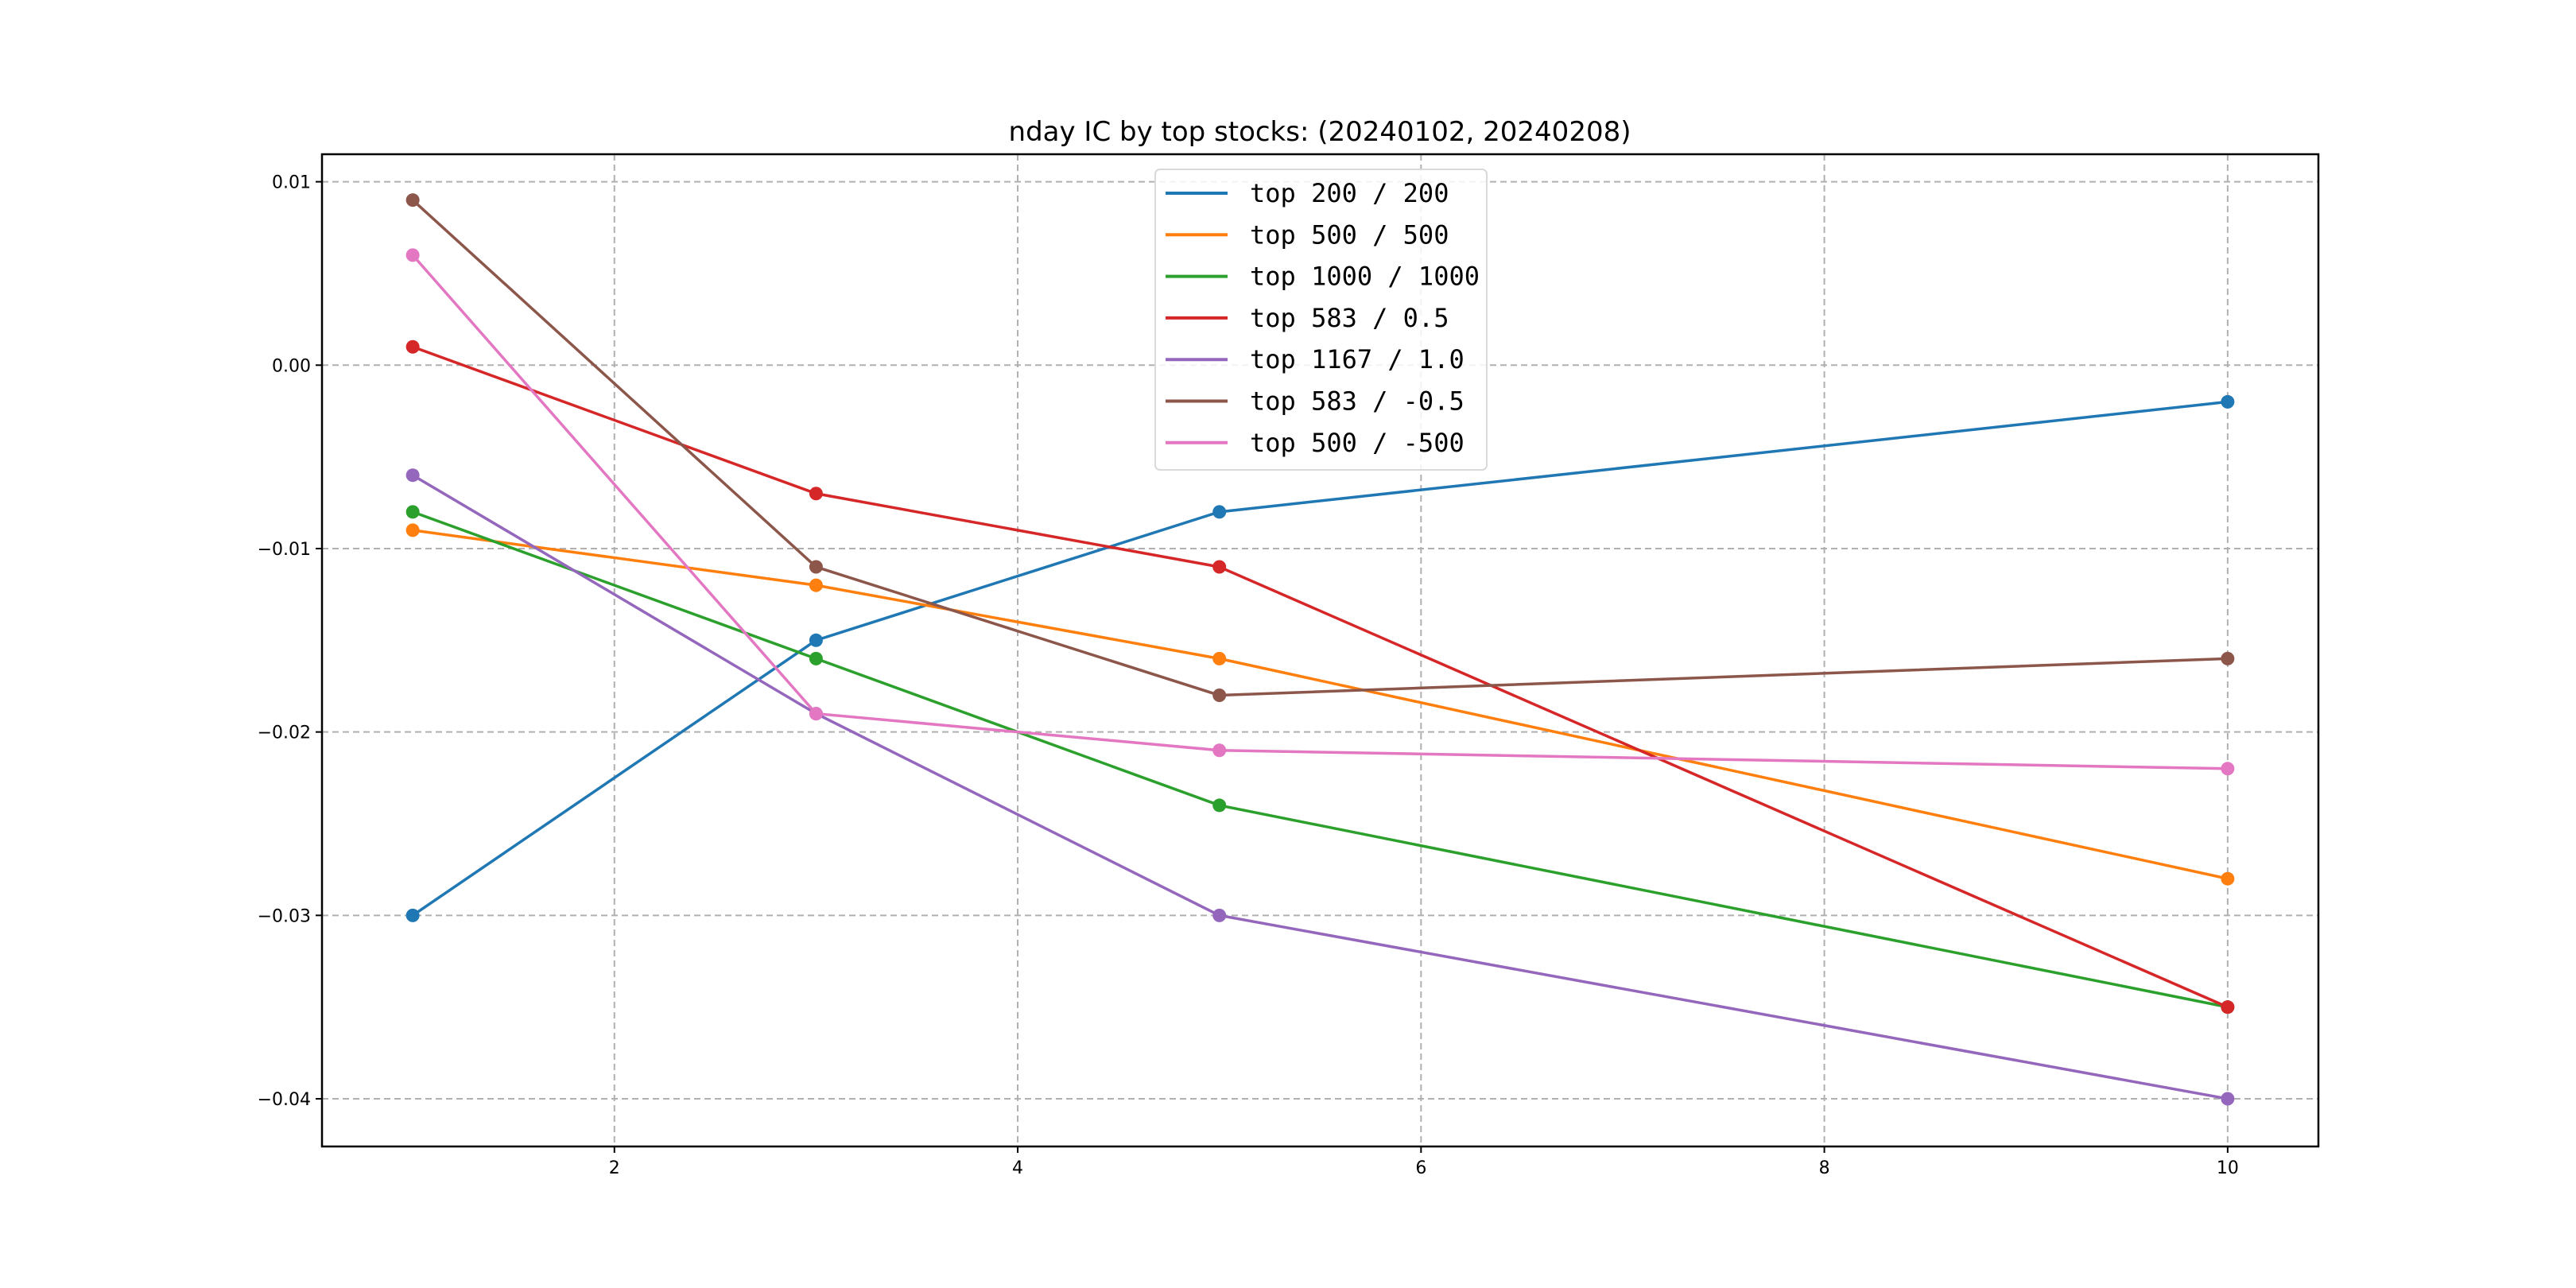 This screenshot has width=2576, height=1288. I want to click on y-tick-label: −0.01, so click(284, 550).